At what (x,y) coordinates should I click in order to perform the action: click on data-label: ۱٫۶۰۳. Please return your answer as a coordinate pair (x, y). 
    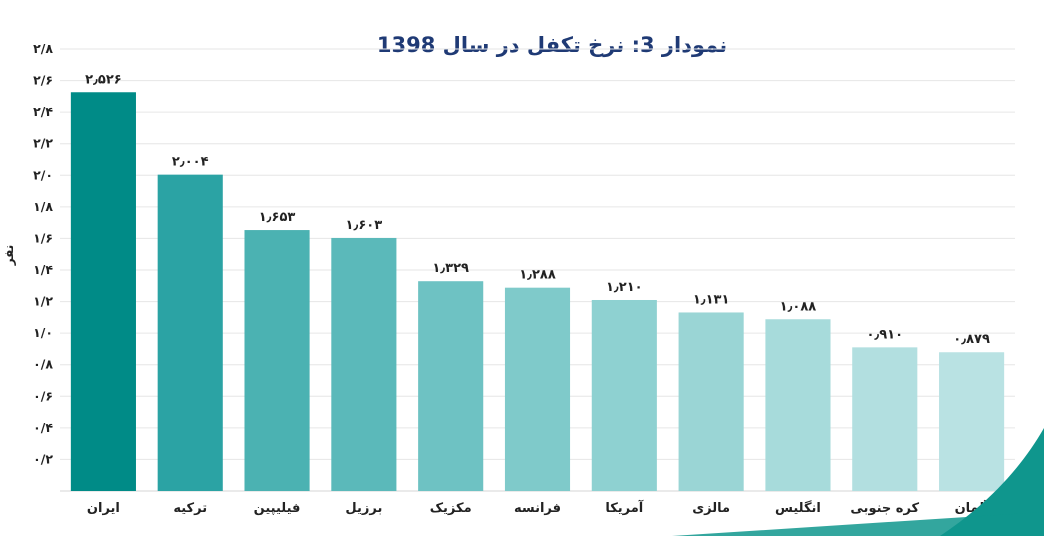
    Looking at the image, I should click on (364, 225).